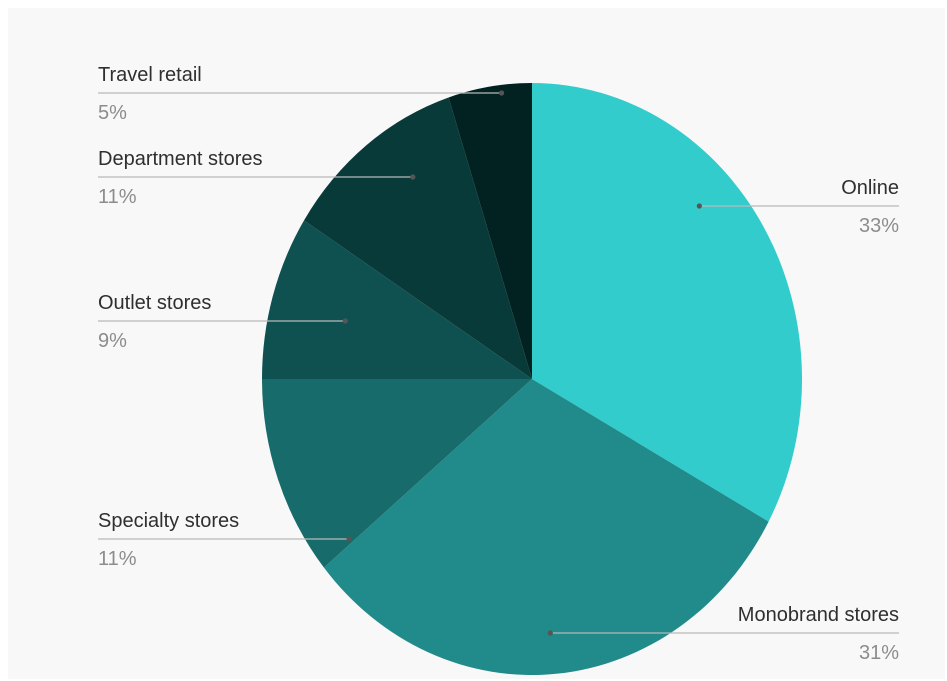  Describe the element at coordinates (397, 473) in the screenshot. I see `slice-specialty-stores` at that location.